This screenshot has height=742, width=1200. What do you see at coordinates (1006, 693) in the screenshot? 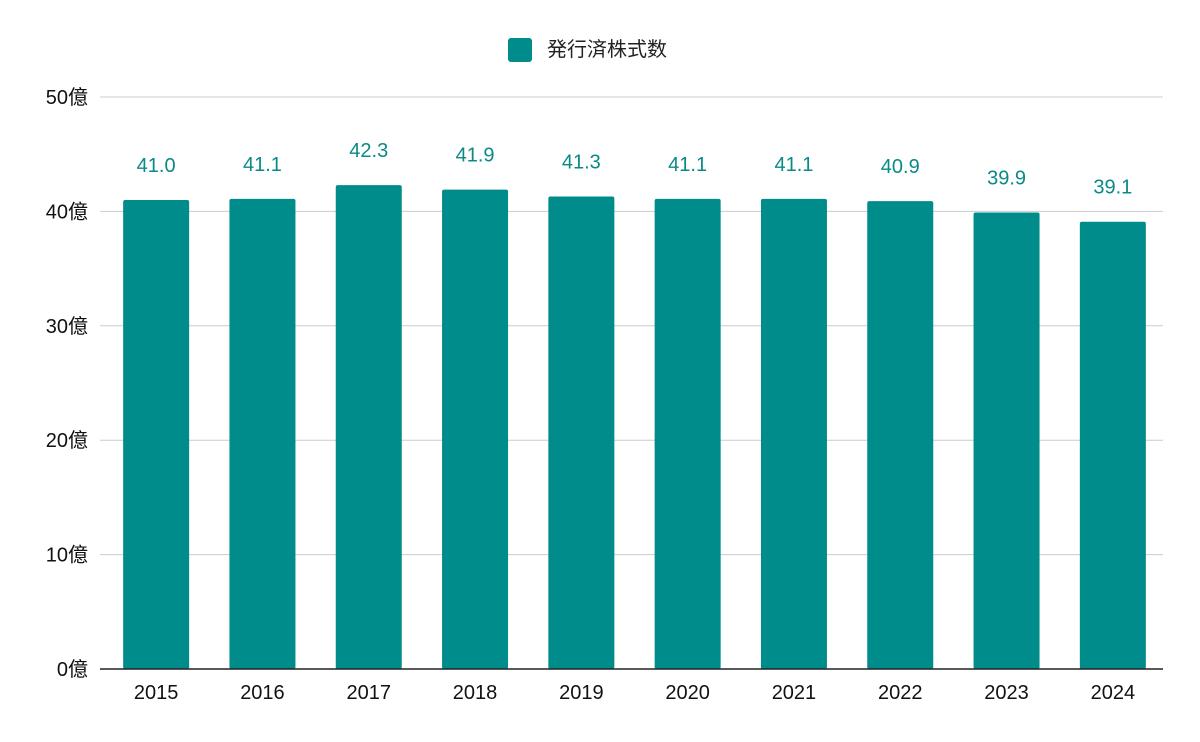
I see `x-tick-label: 2023` at bounding box center [1006, 693].